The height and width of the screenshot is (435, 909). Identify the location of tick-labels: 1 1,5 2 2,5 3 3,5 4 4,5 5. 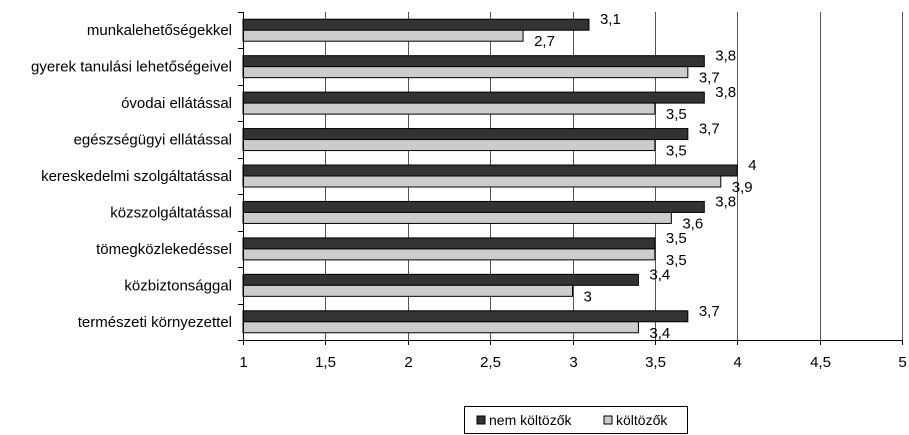
(572, 362).